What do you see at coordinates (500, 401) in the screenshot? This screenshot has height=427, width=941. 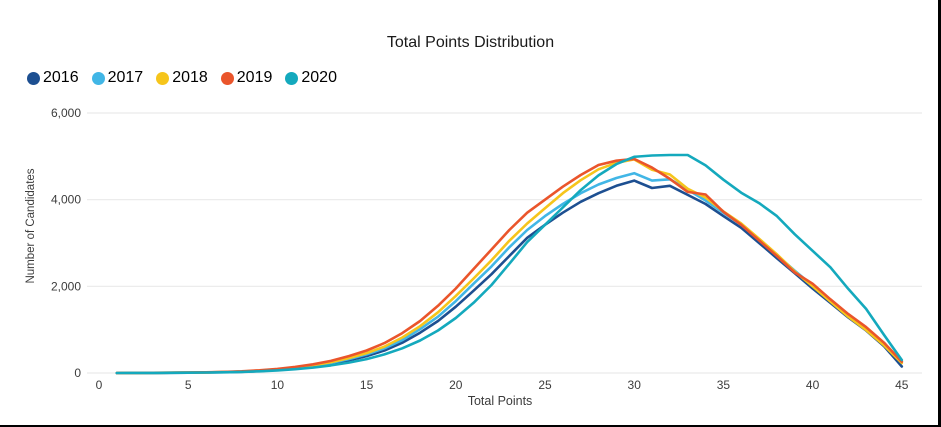 I see `x-axis-title: Total Points` at bounding box center [500, 401].